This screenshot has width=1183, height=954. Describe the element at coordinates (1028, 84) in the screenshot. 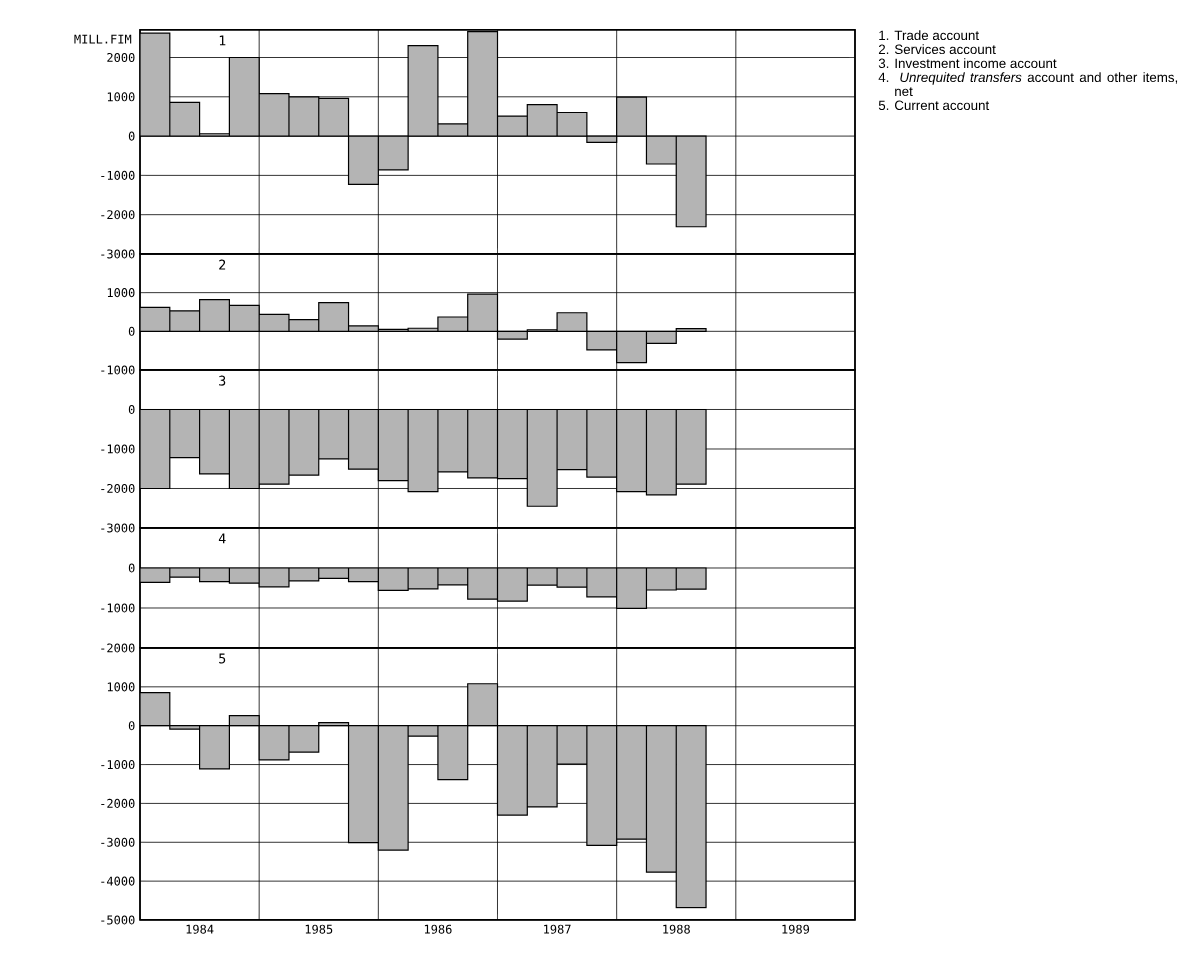

I see `text: 4. Unrequited transfers account and other items, net` at that location.